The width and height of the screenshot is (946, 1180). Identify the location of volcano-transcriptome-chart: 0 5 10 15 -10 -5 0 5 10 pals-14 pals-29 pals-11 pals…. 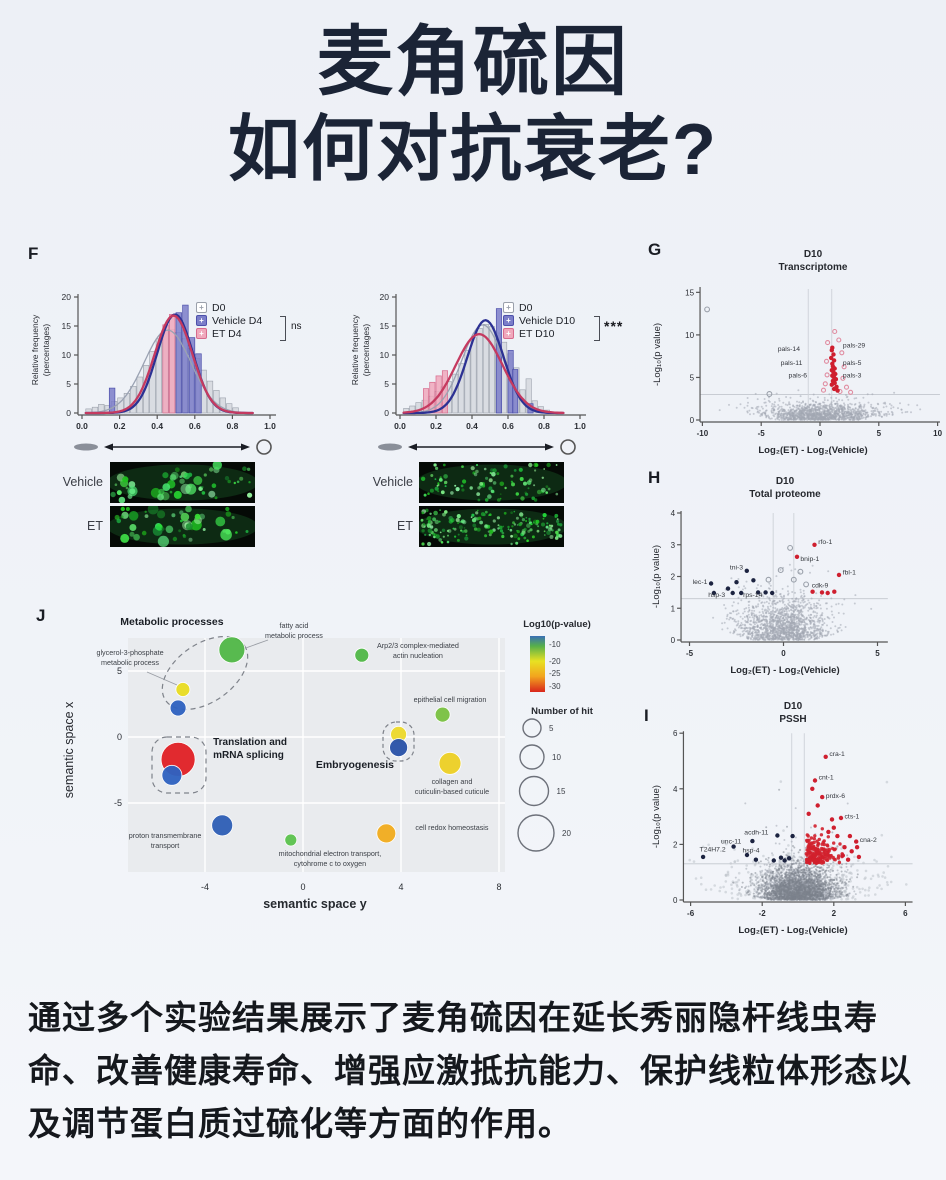
(795, 353).